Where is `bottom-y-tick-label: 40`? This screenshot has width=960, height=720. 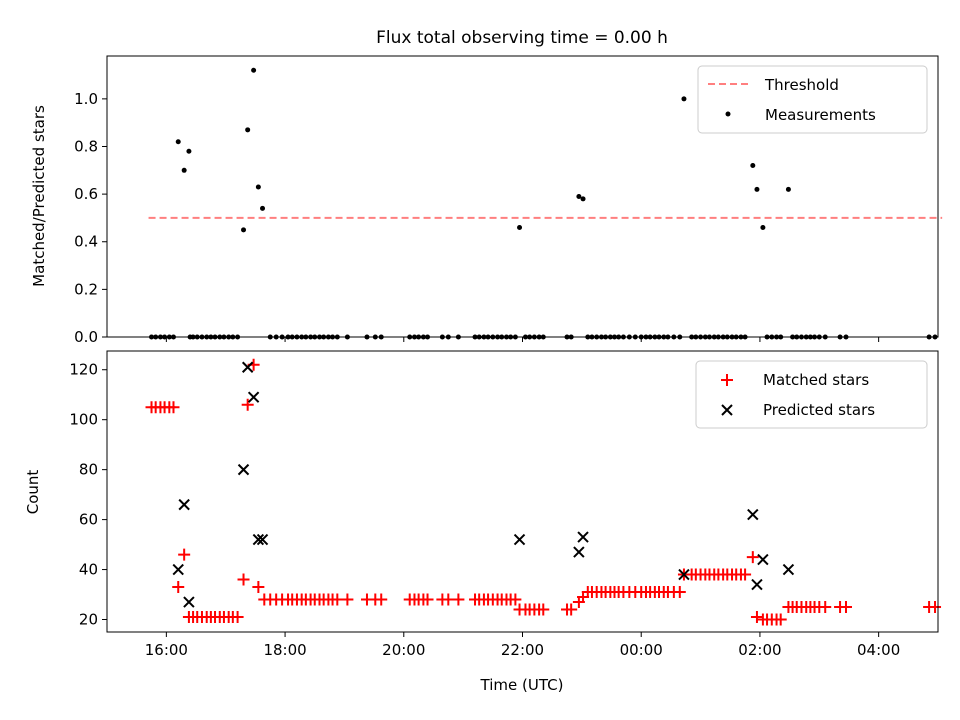 bottom-y-tick-label: 40 is located at coordinates (88, 570).